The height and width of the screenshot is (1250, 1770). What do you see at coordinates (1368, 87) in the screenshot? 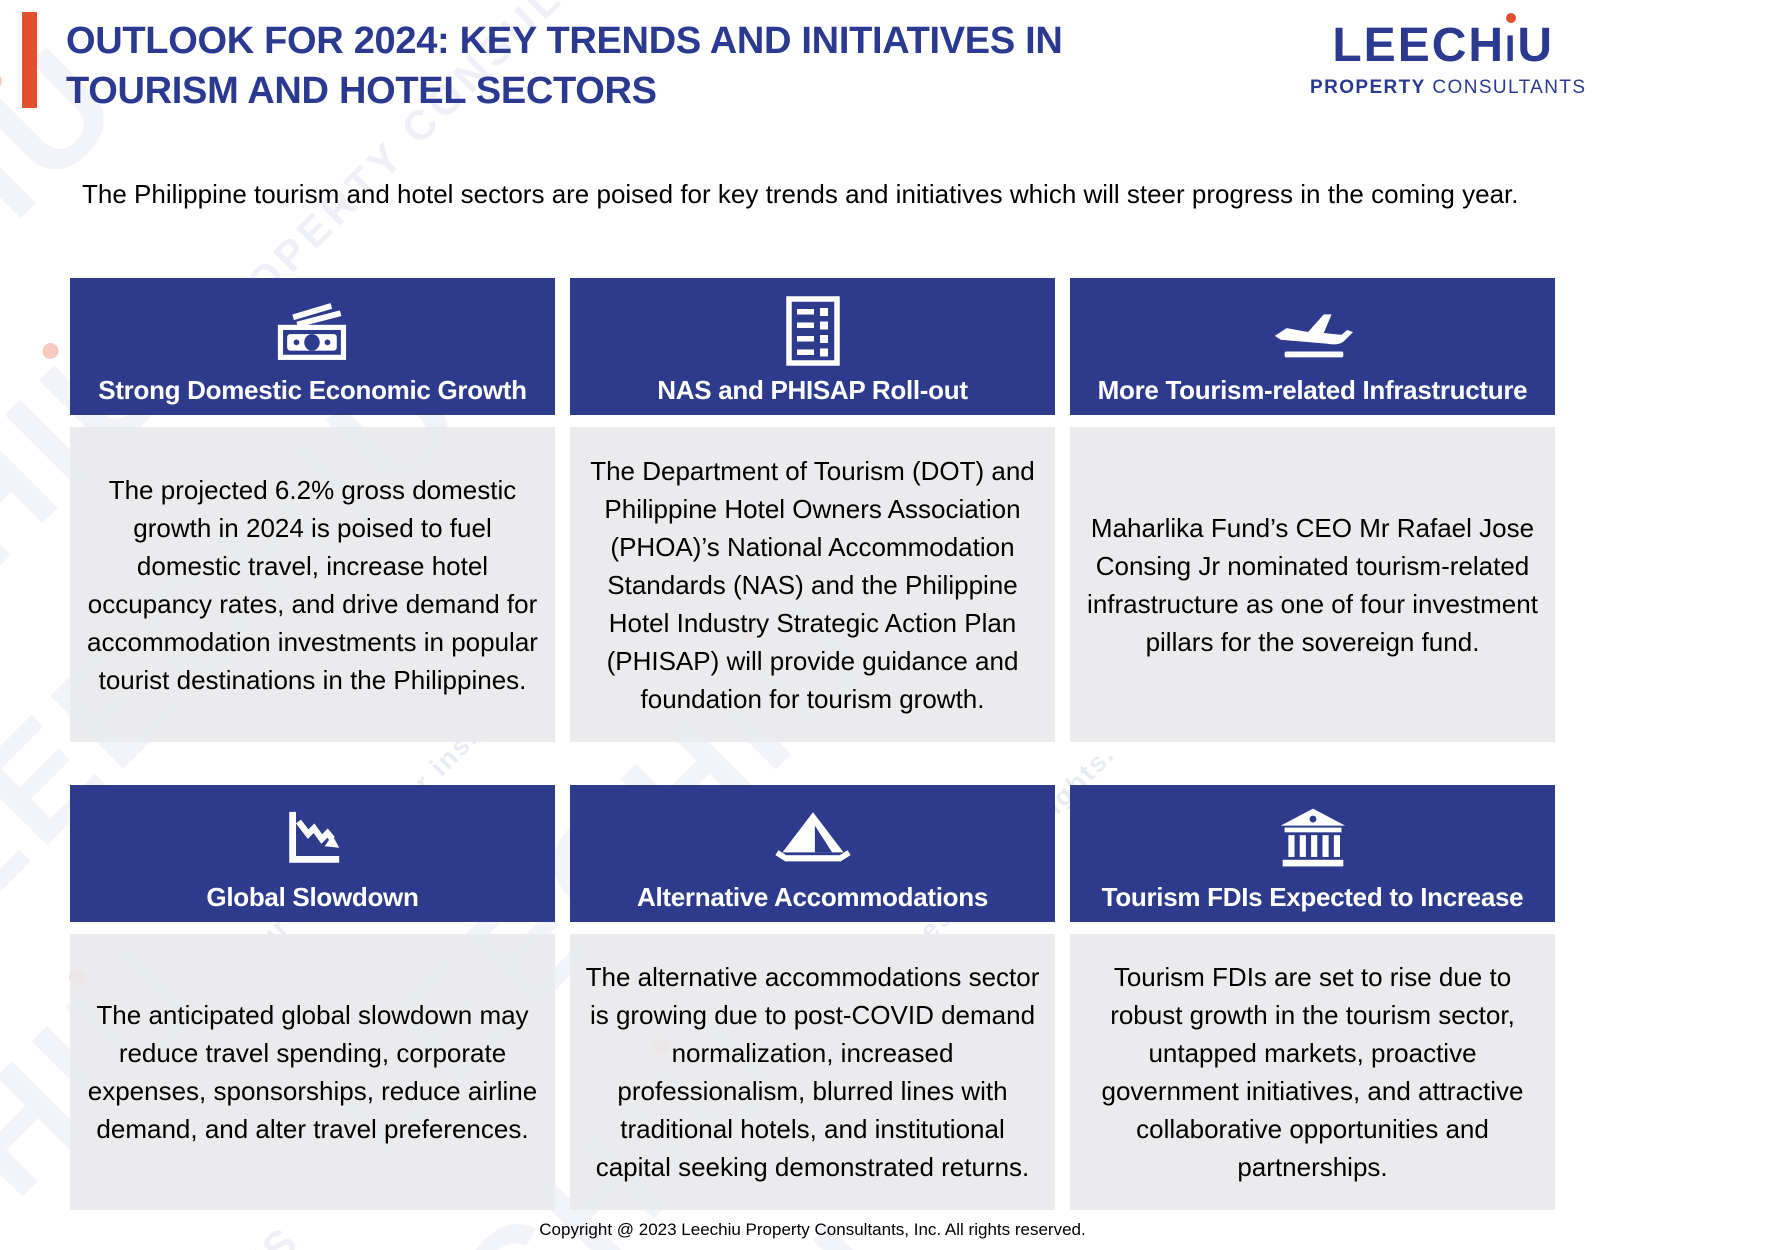
I see `logo-tagline-bold: PROPERTY` at bounding box center [1368, 87].